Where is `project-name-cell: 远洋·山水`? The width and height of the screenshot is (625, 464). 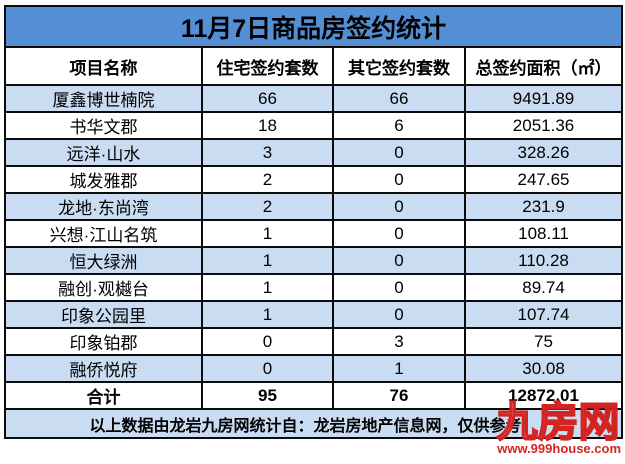
project-name-cell: 远洋·山水 is located at coordinates (103, 152).